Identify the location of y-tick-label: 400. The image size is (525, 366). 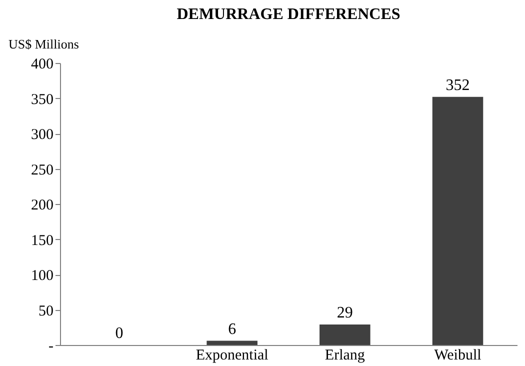
(42, 64).